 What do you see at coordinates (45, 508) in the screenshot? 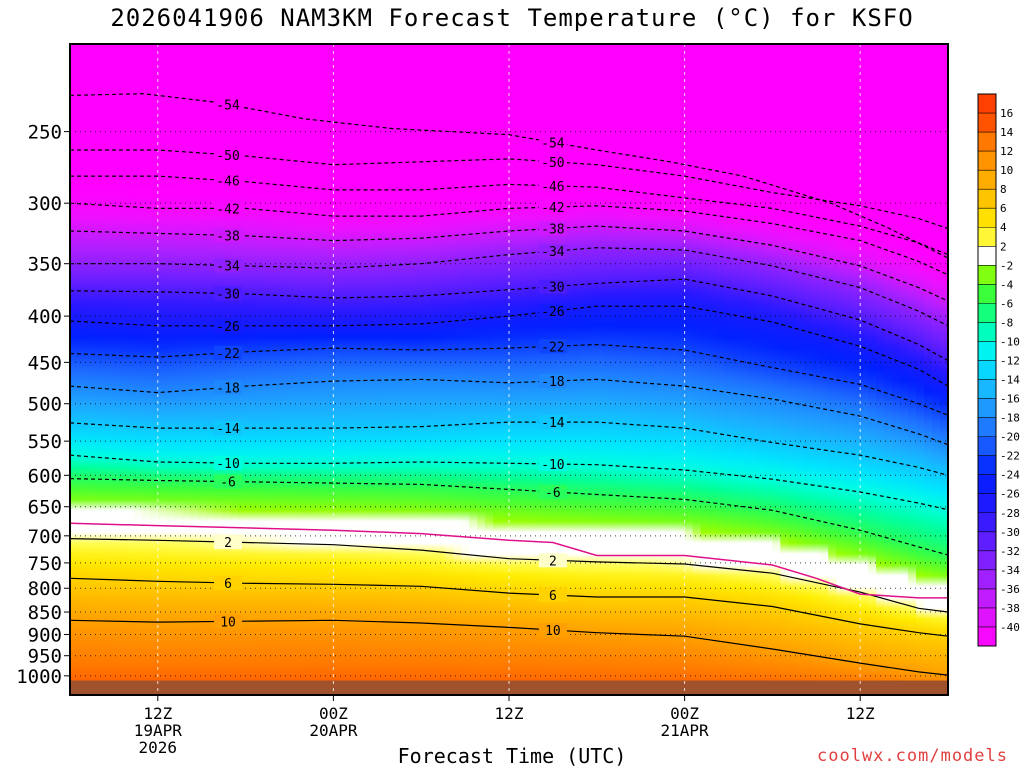
I see `y-tick-label: 650` at bounding box center [45, 508].